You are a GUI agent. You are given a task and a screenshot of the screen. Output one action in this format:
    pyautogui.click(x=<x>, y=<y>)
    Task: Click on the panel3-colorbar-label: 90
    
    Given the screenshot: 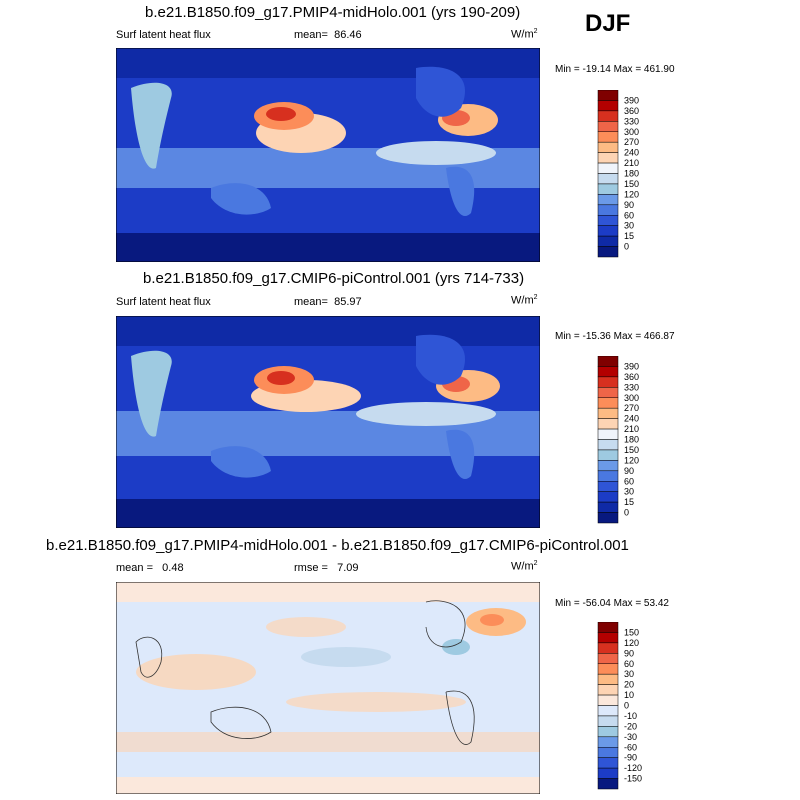 What is the action you would take?
    pyautogui.click(x=629, y=653)
    